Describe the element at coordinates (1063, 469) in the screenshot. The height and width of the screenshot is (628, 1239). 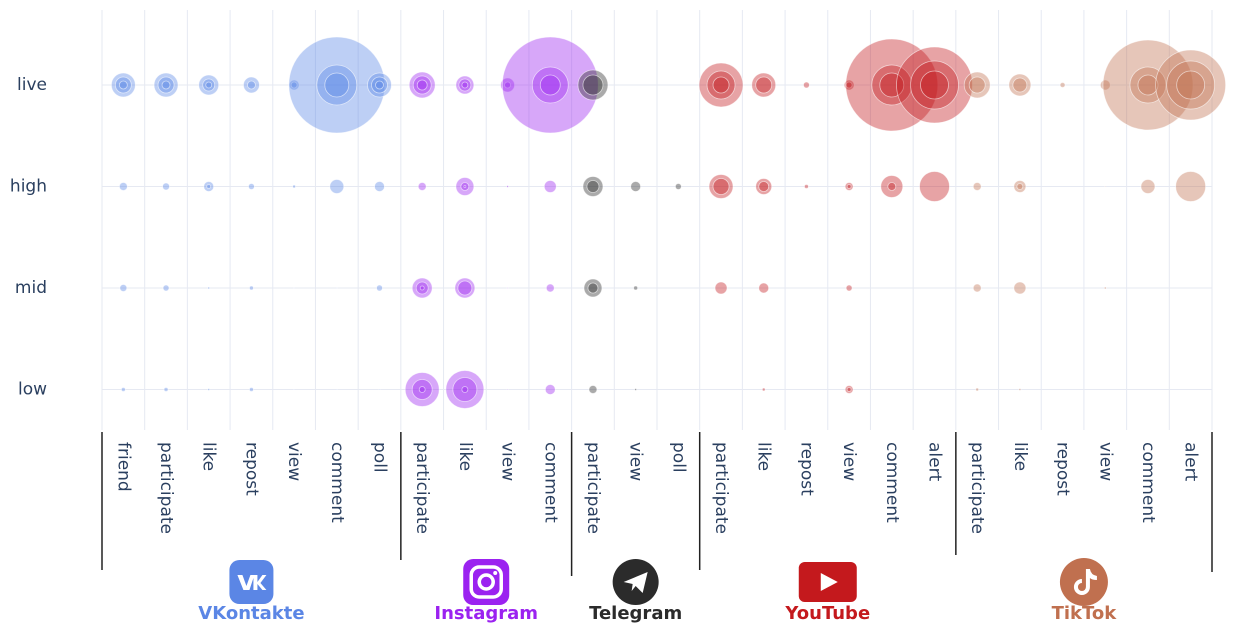
I see `x-tick-label: repost` at that location.